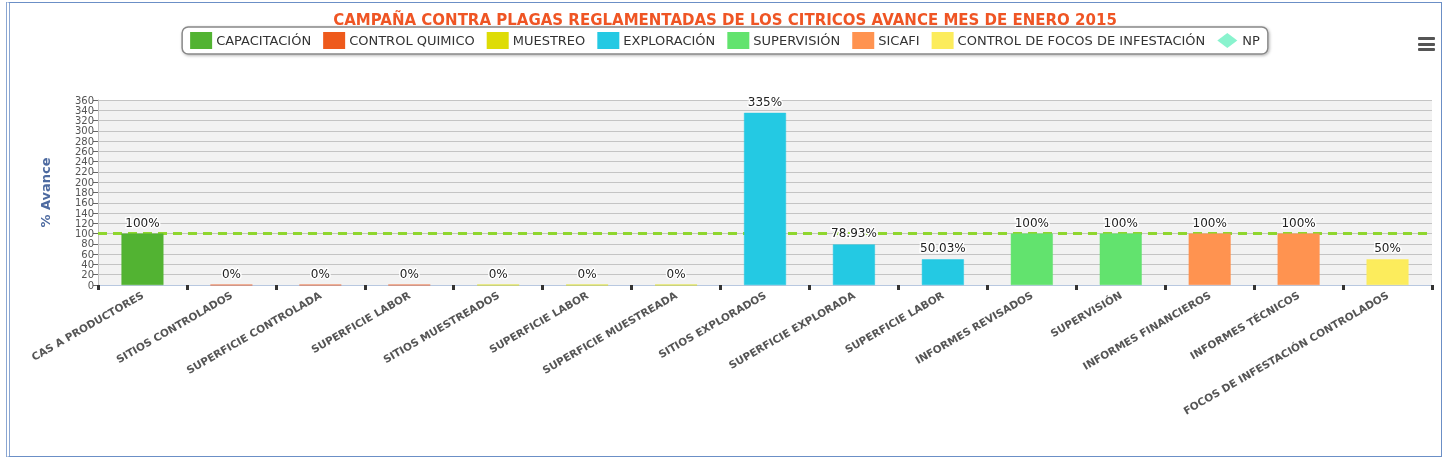  Describe the element at coordinates (84, 141) in the screenshot. I see `y-tick-label: 280` at that location.